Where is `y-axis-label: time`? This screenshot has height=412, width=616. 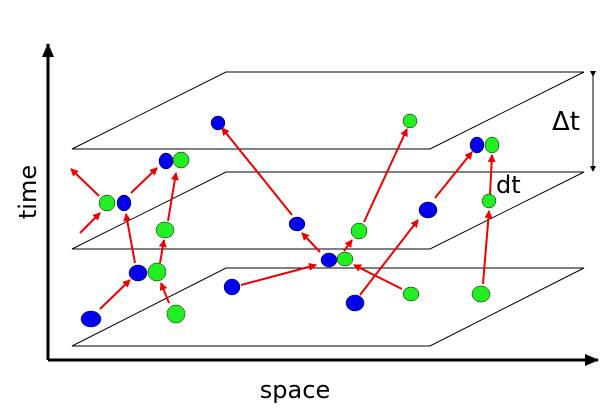
y-axis-label: time is located at coordinates (28, 192).